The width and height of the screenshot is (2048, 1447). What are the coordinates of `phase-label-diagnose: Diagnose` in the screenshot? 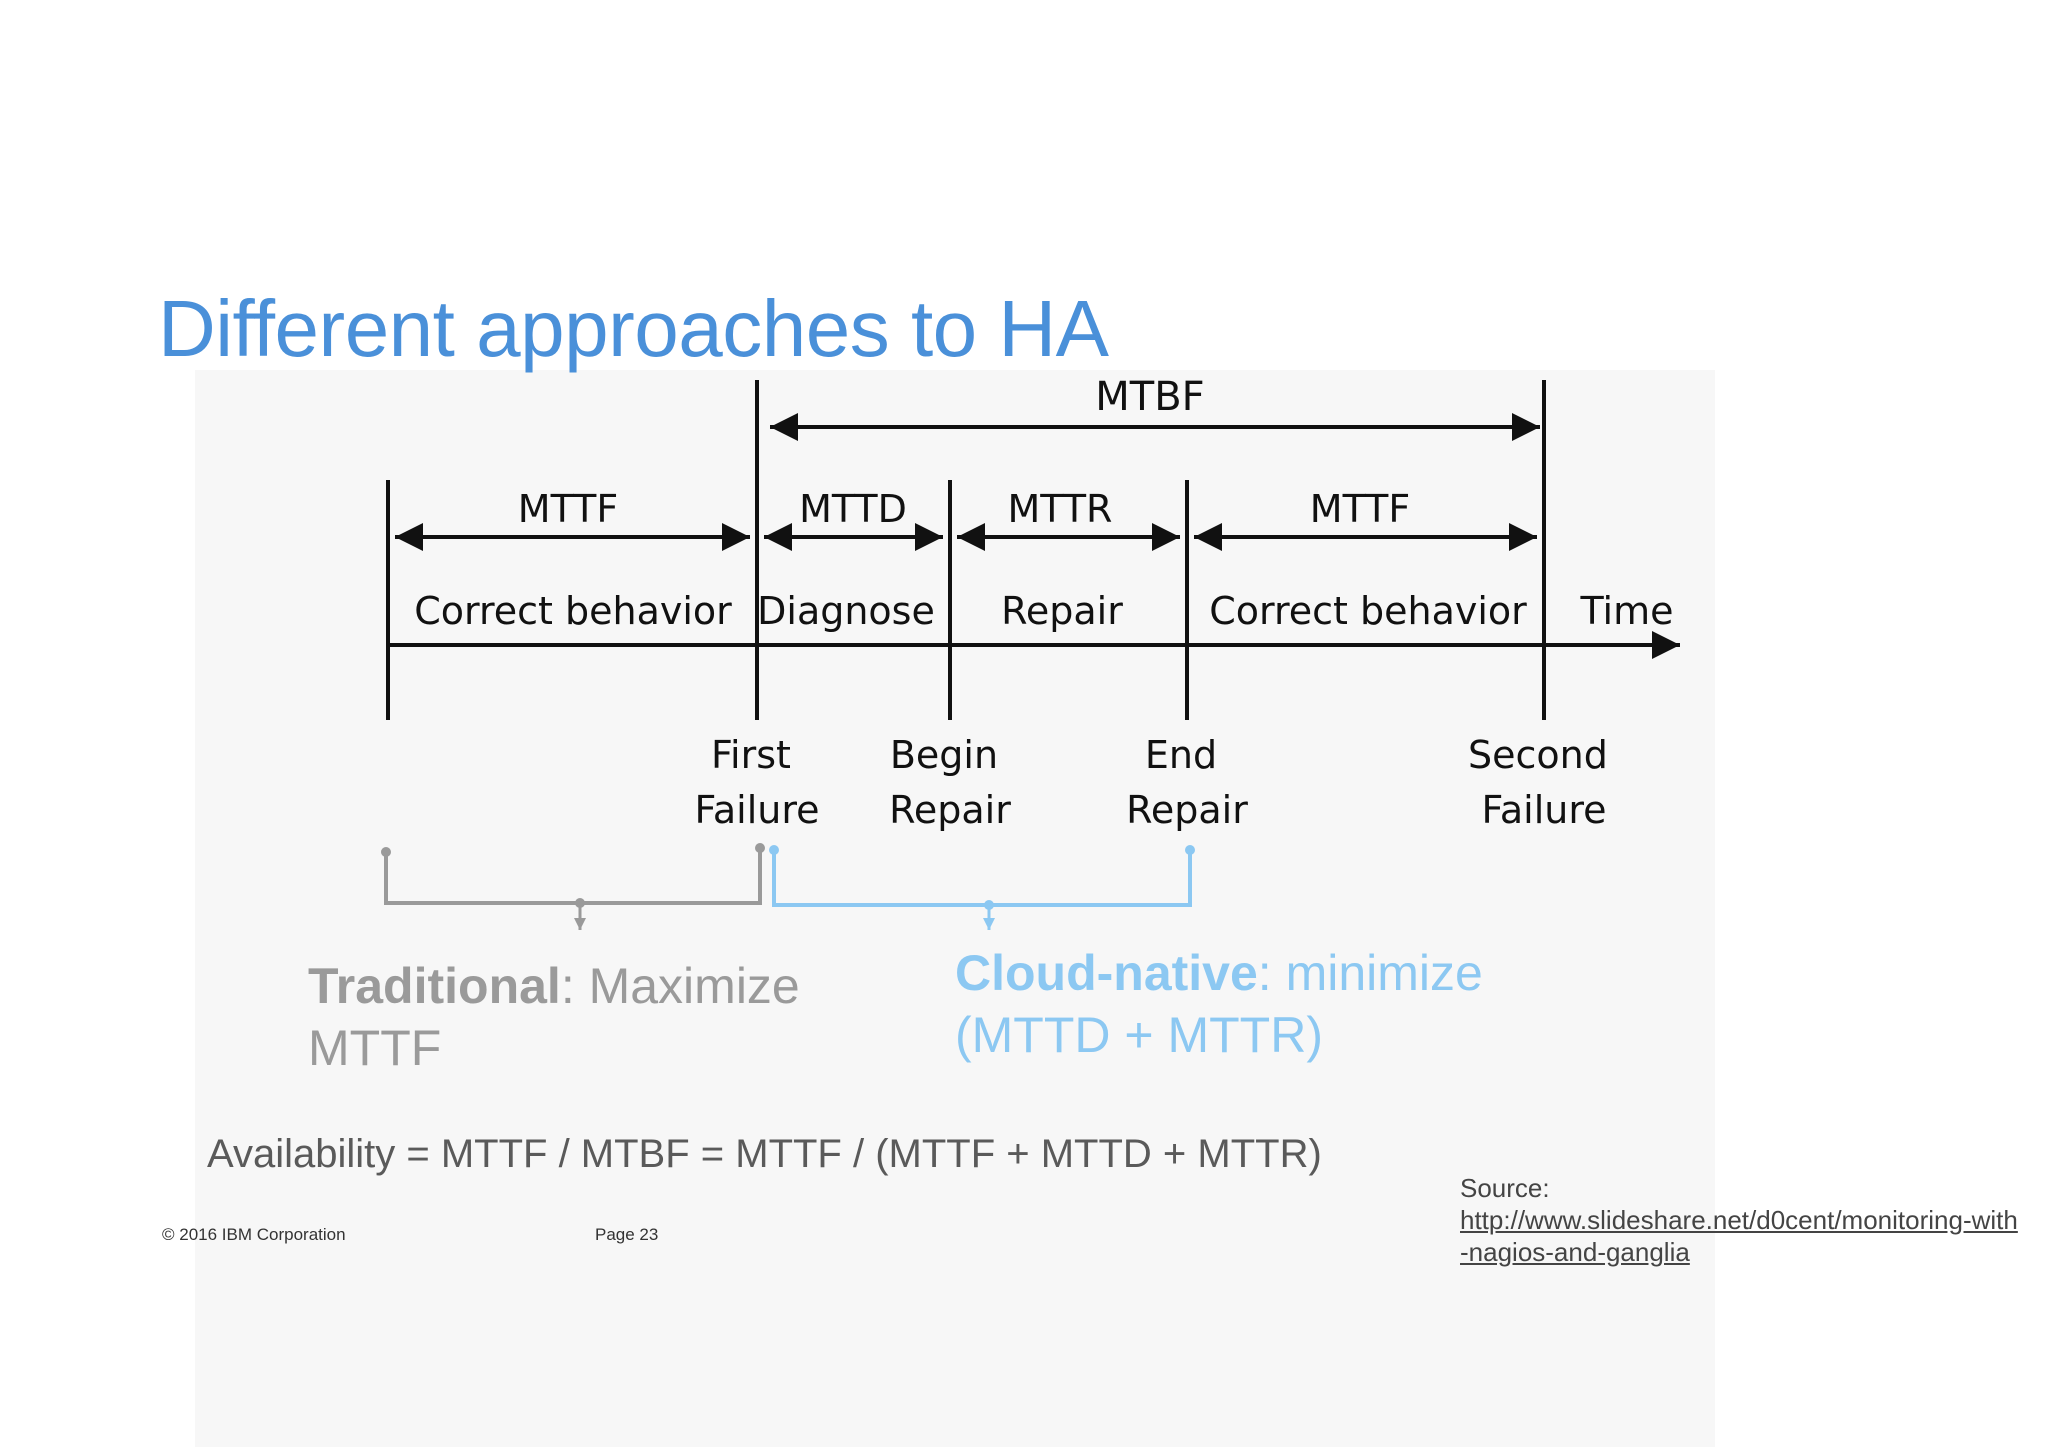 It's located at (846, 611).